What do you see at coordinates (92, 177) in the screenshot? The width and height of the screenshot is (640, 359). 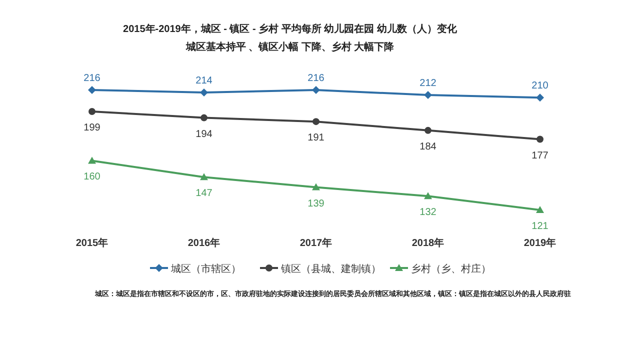 I see `data-label: 160` at bounding box center [92, 177].